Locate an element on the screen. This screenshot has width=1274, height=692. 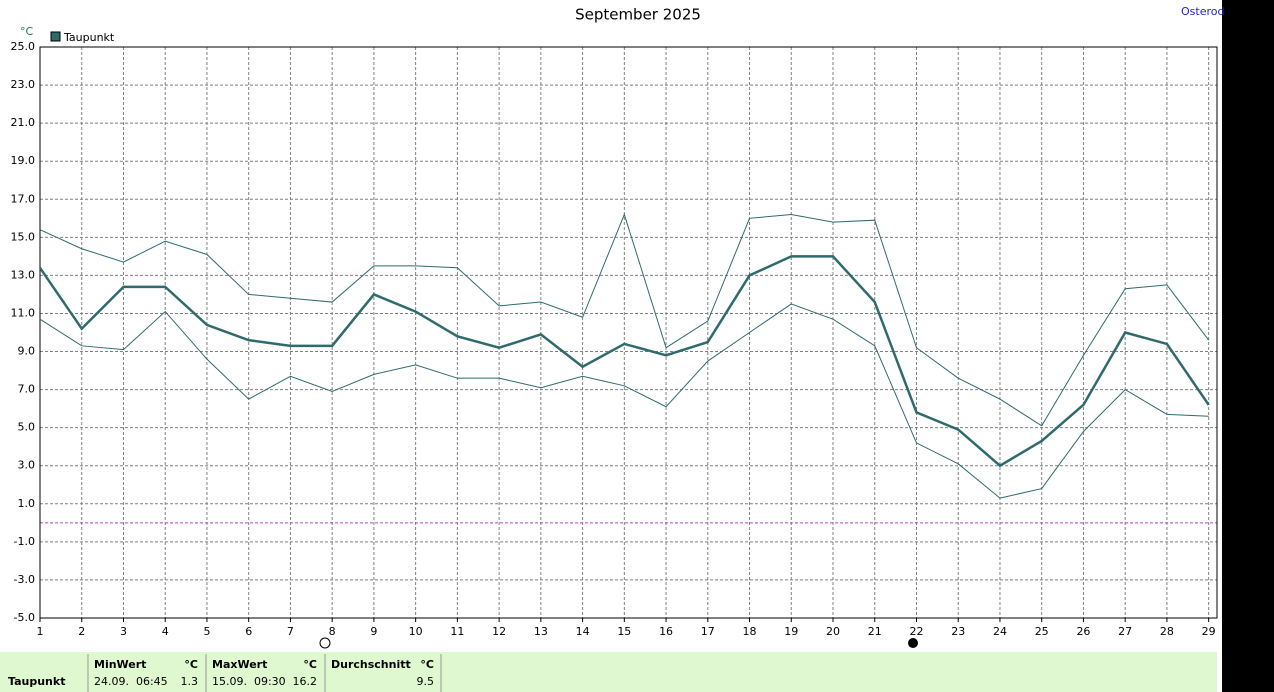
y-tick-label: 11.0 is located at coordinates (23, 312).